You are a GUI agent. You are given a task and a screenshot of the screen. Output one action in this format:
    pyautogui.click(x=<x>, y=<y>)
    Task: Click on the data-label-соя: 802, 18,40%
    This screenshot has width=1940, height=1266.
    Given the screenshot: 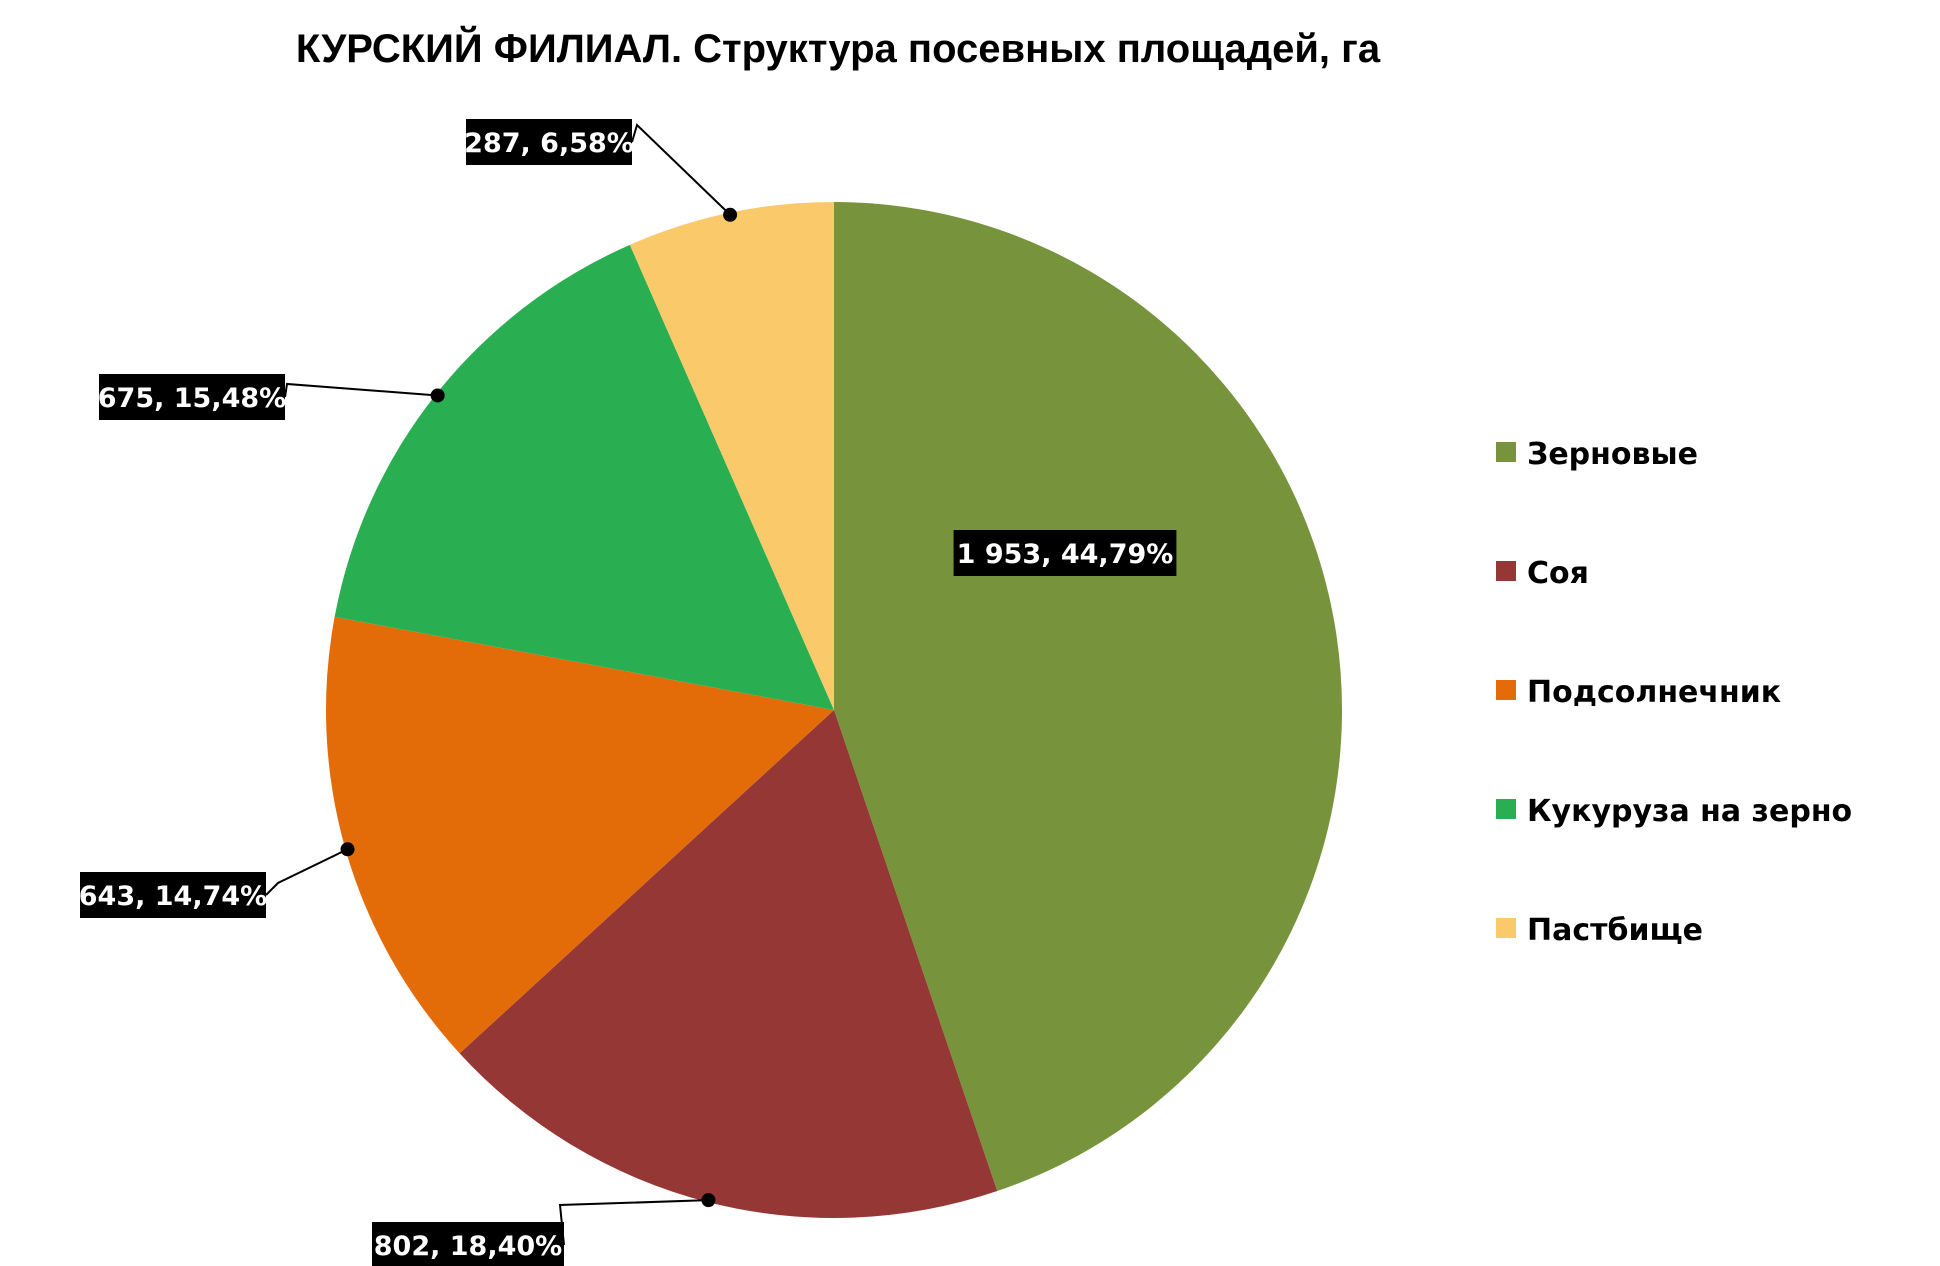 What is the action you would take?
    pyautogui.click(x=468, y=1246)
    